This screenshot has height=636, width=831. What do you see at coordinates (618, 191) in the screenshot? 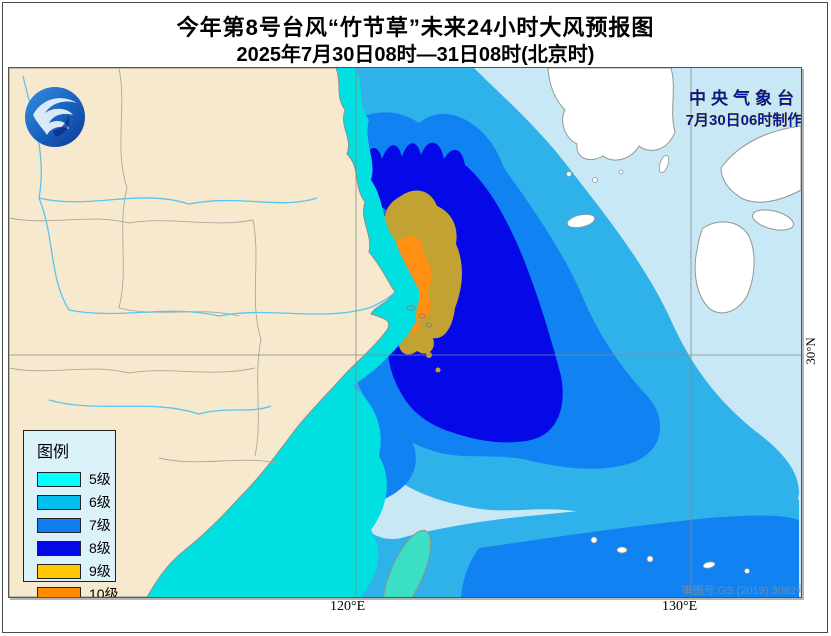
I see `korea-islands` at bounding box center [618, 191].